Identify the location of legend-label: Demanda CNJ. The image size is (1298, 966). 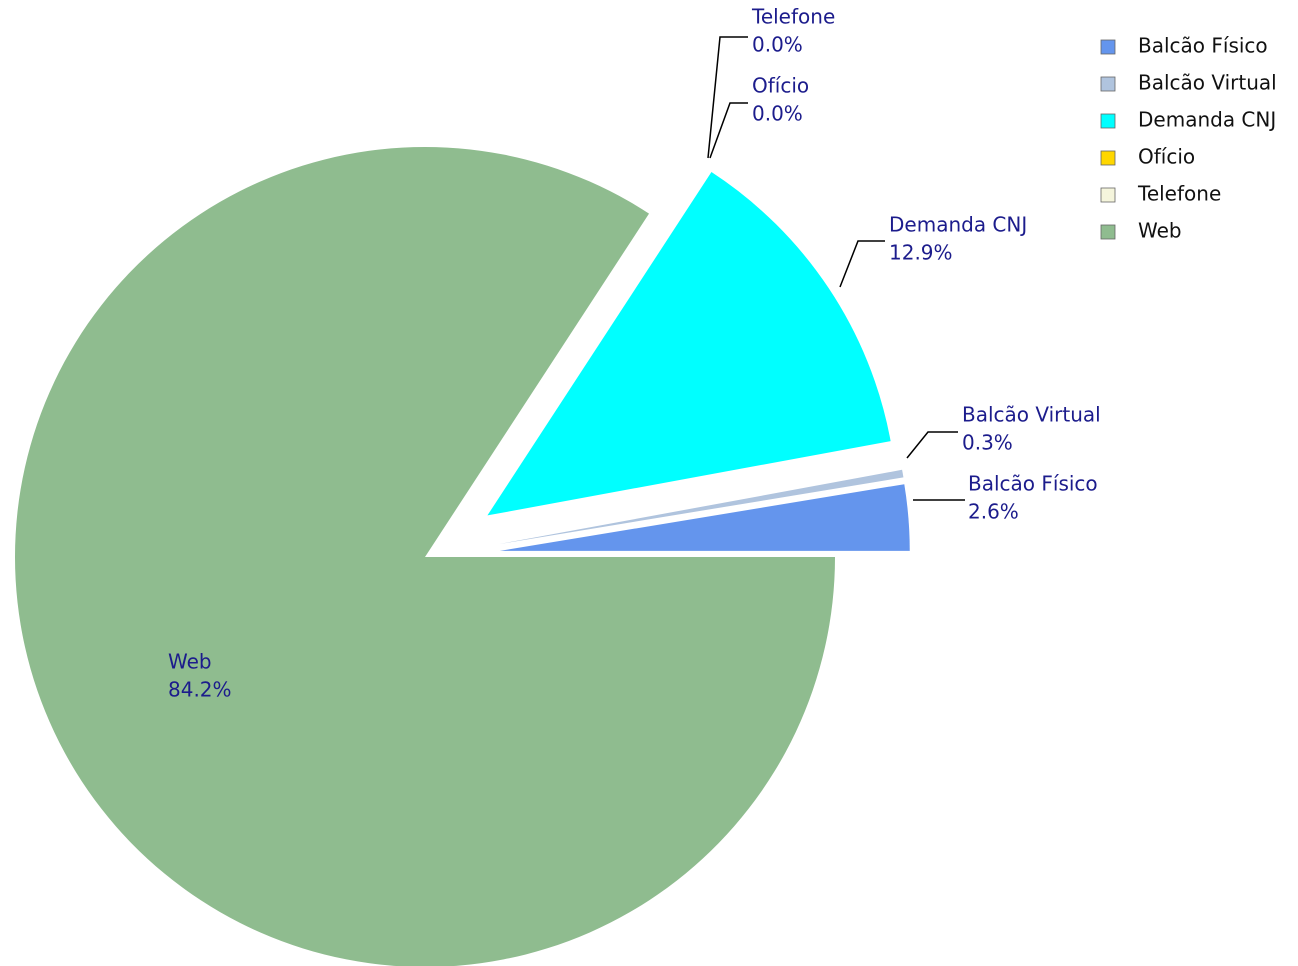
(1207, 120).